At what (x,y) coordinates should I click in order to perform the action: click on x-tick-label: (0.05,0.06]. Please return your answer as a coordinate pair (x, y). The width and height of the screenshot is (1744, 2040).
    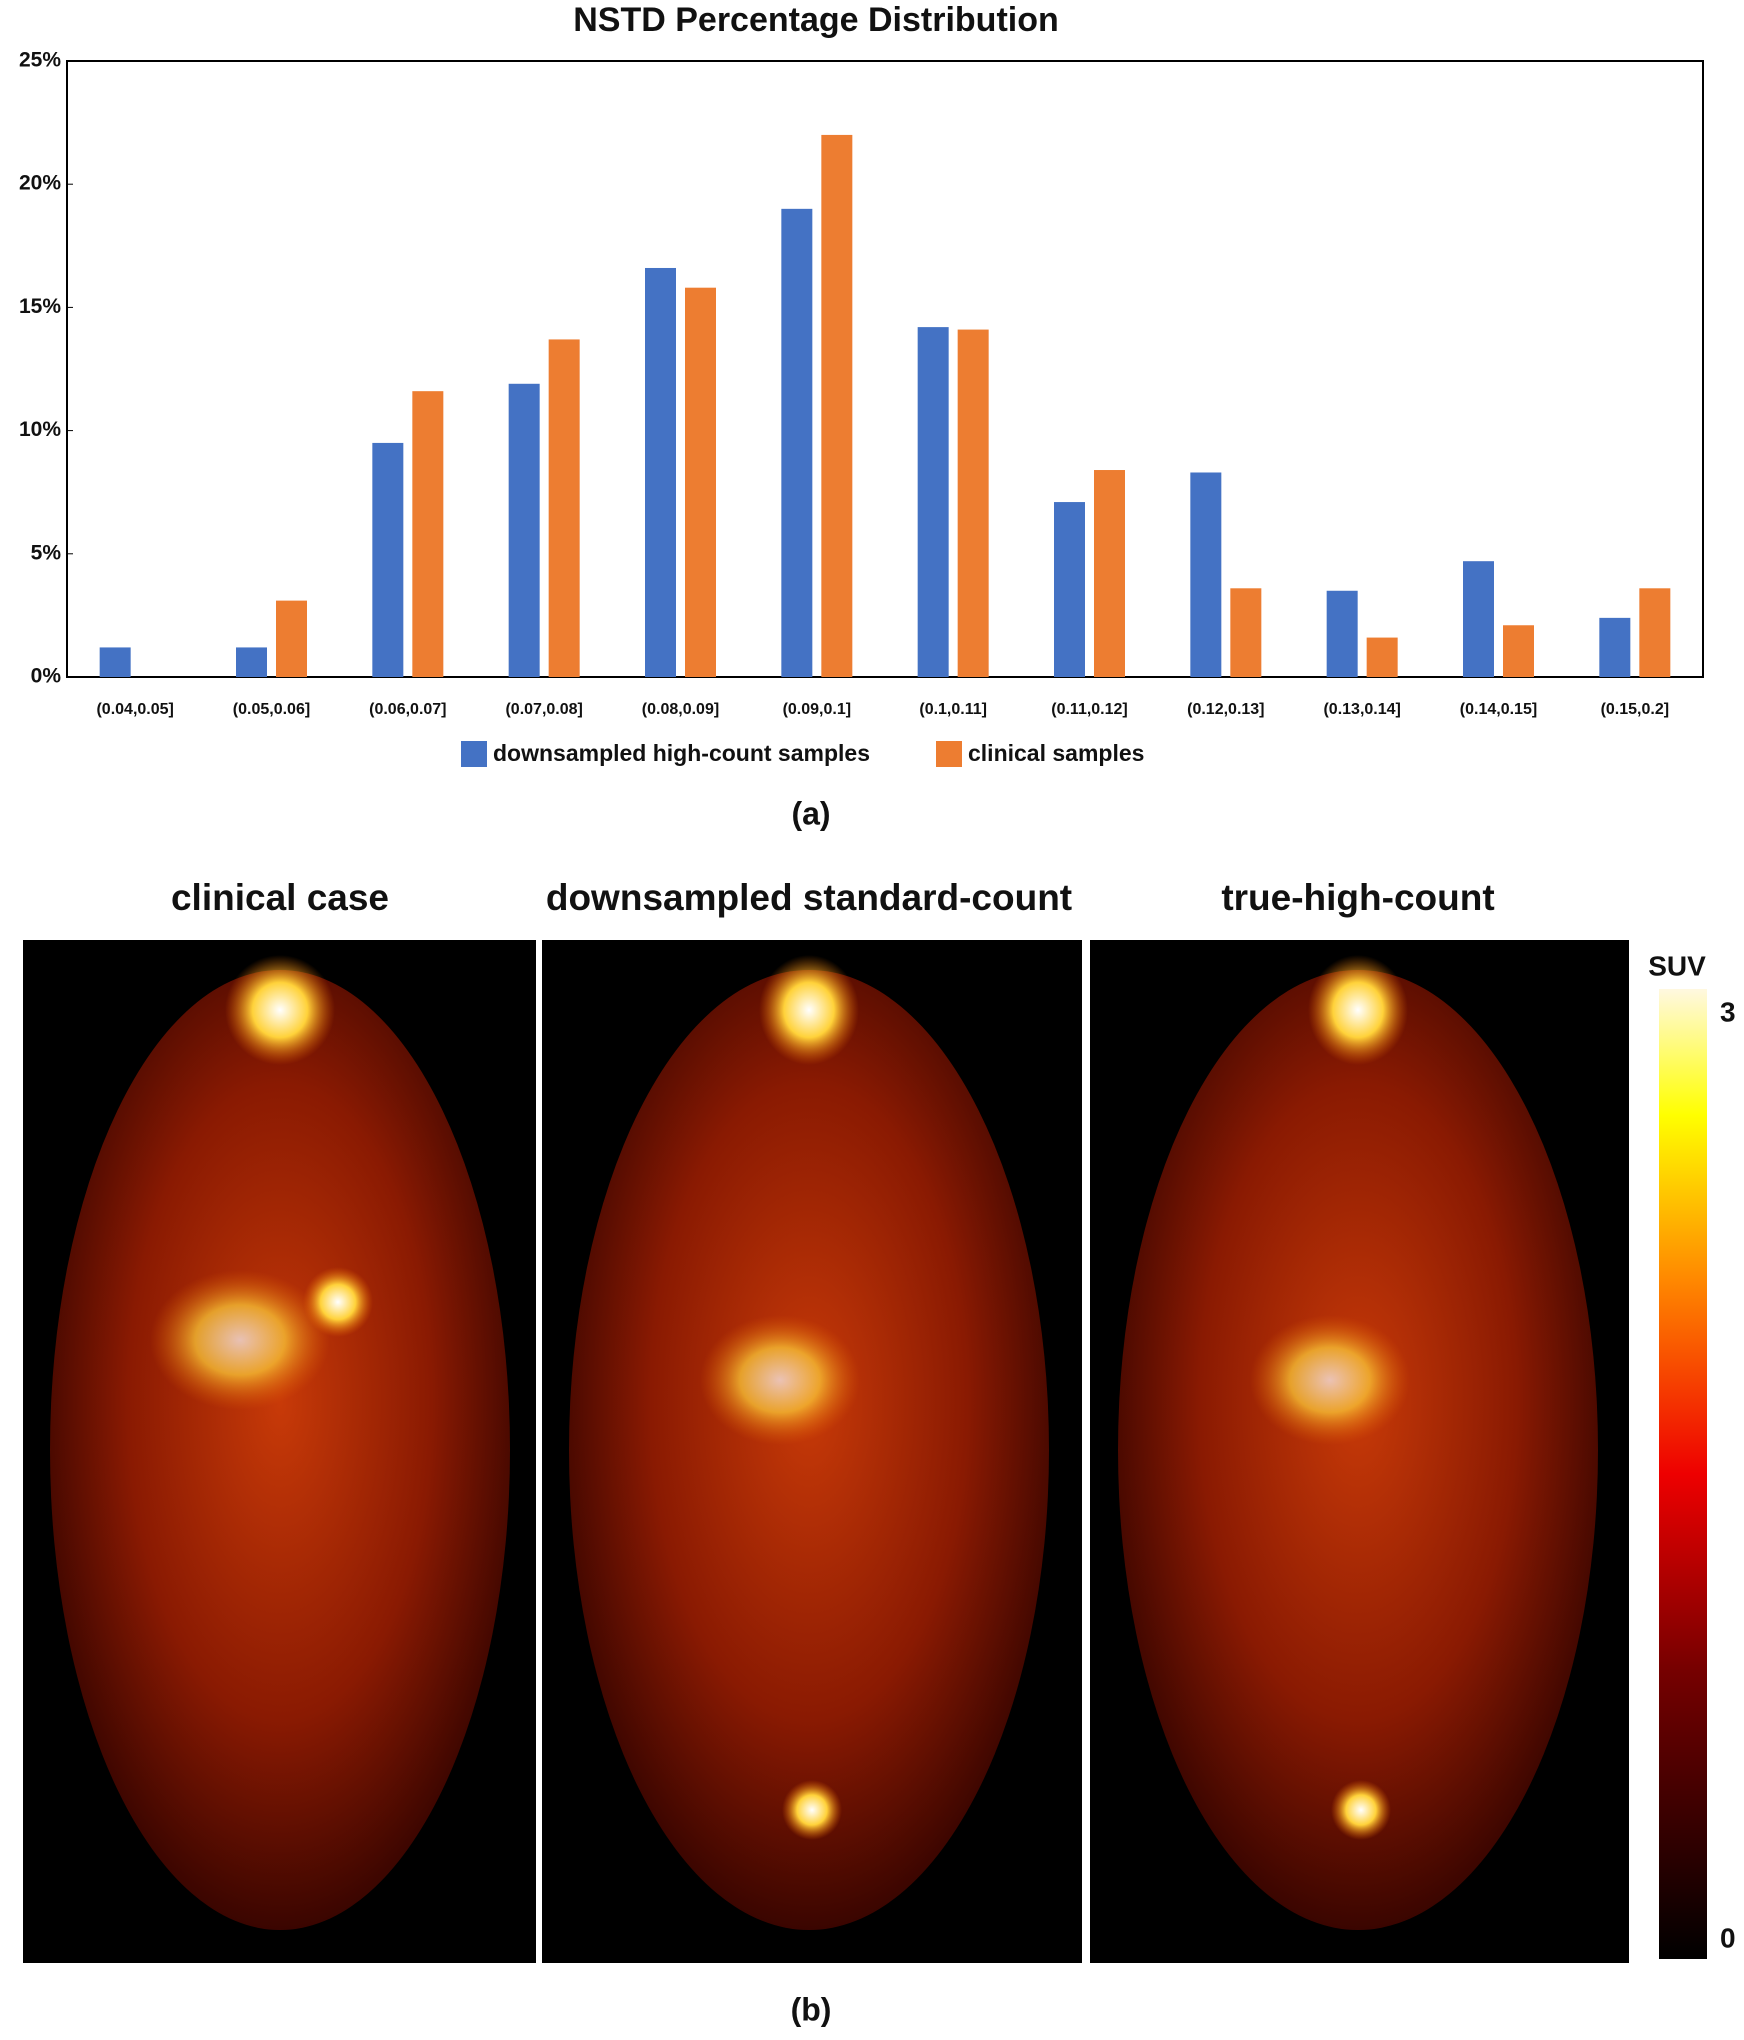
    Looking at the image, I should click on (271, 709).